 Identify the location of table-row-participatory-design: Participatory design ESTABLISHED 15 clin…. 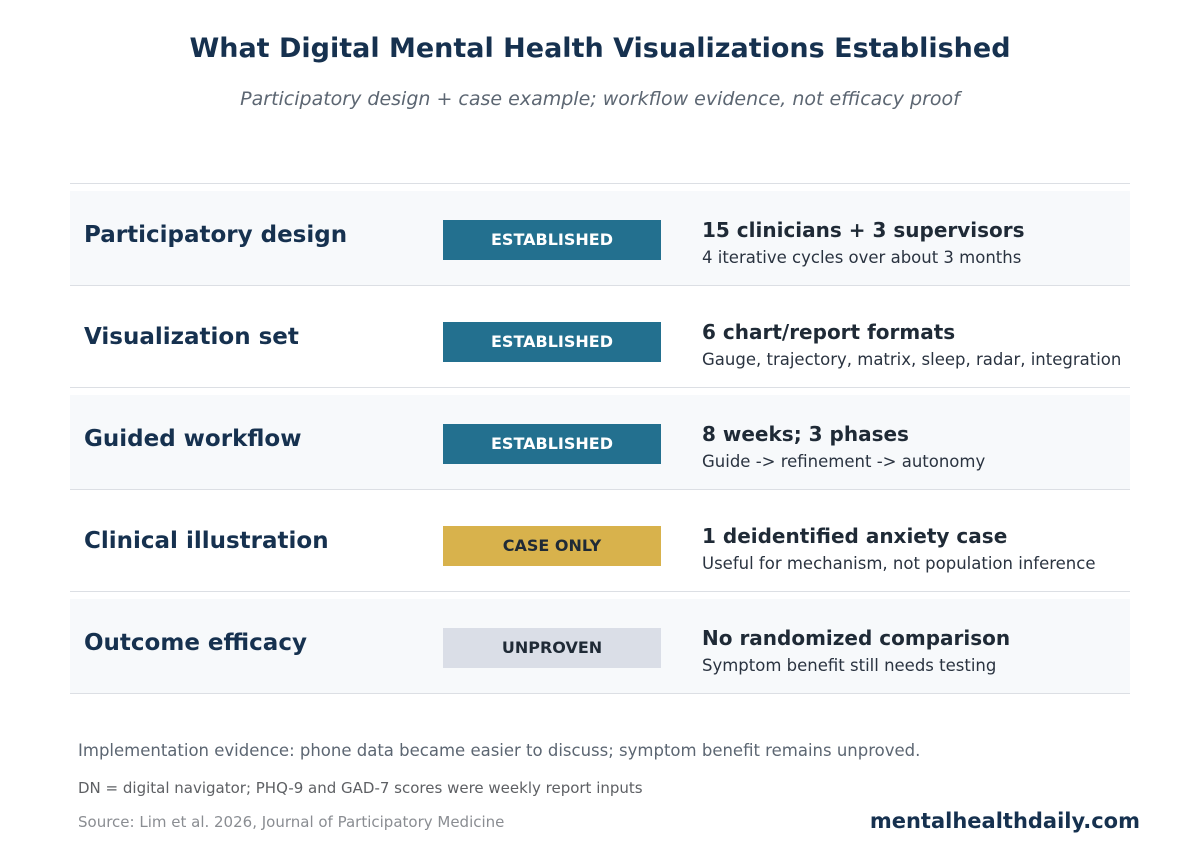
(600, 235).